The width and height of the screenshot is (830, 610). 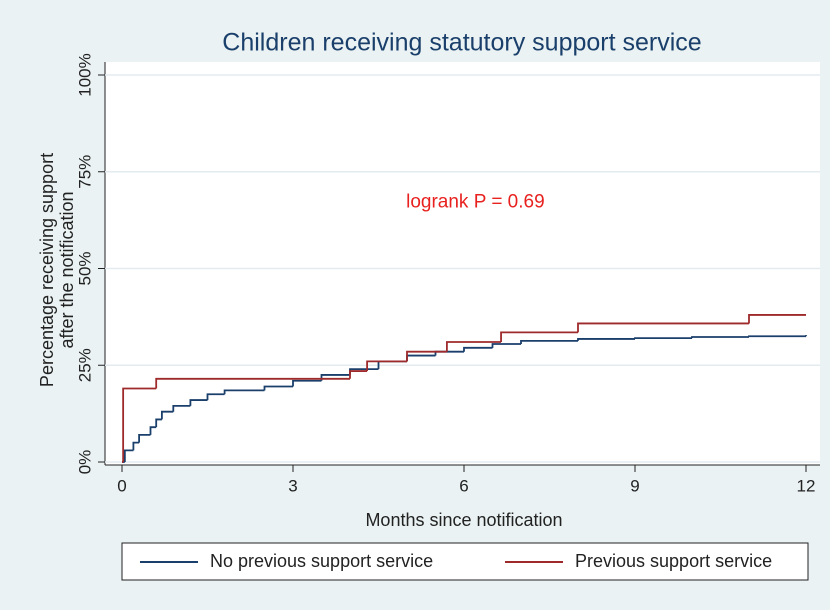 What do you see at coordinates (463, 485) in the screenshot?
I see `x-tick-label: 6` at bounding box center [463, 485].